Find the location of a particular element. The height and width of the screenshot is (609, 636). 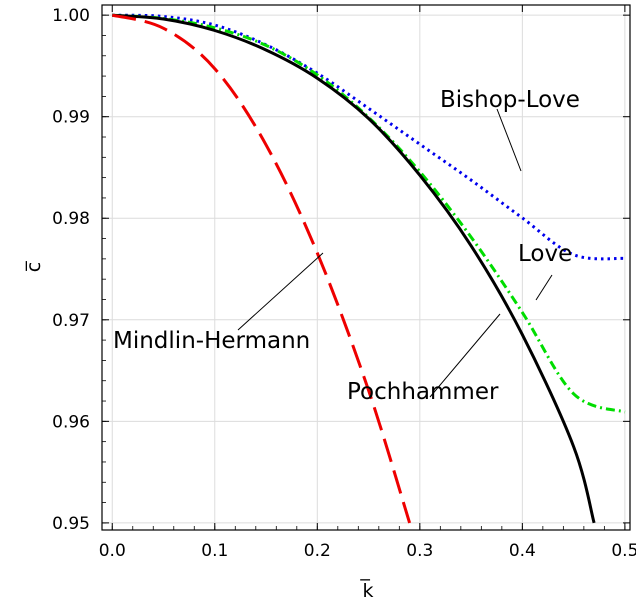

x-axis-label: k̅ is located at coordinates (367, 590).